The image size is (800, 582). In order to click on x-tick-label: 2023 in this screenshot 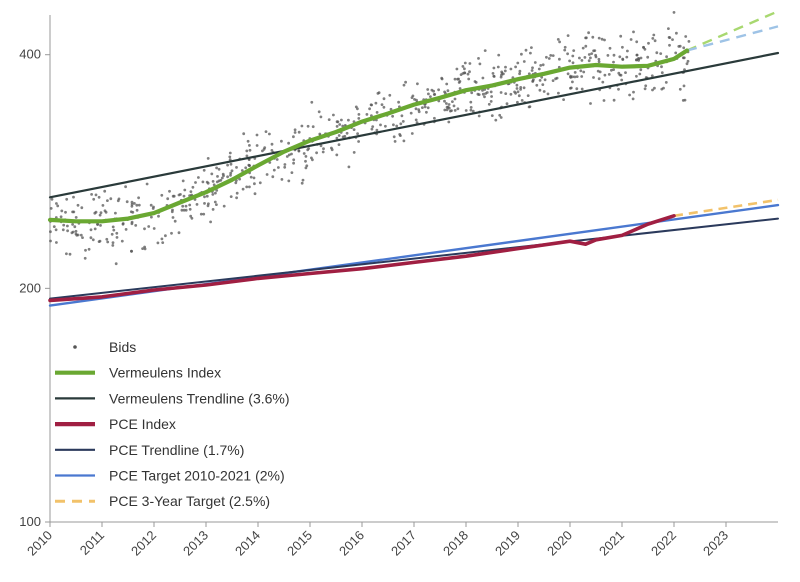, I will do `click(715, 543)`.